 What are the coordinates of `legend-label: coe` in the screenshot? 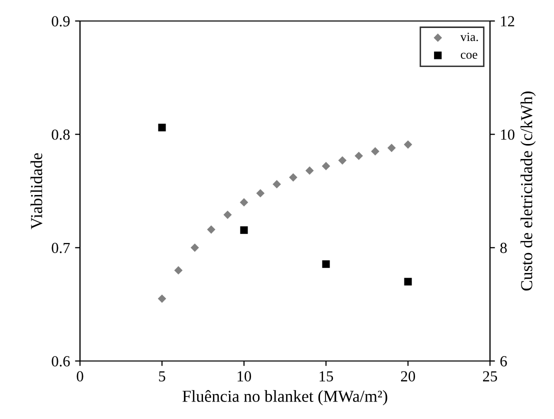 It's located at (469, 55).